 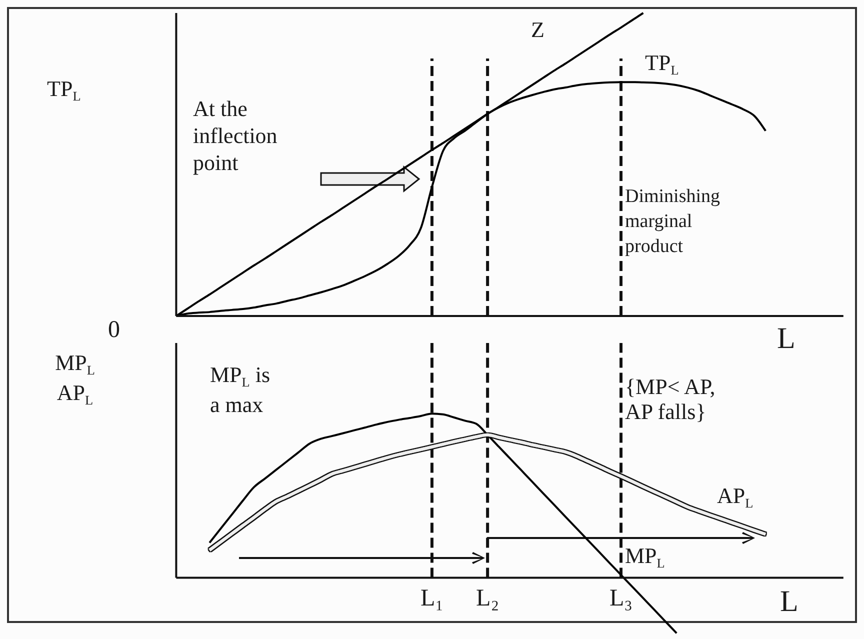 I want to click on annotation: At the inflection point, so click(x=235, y=135).